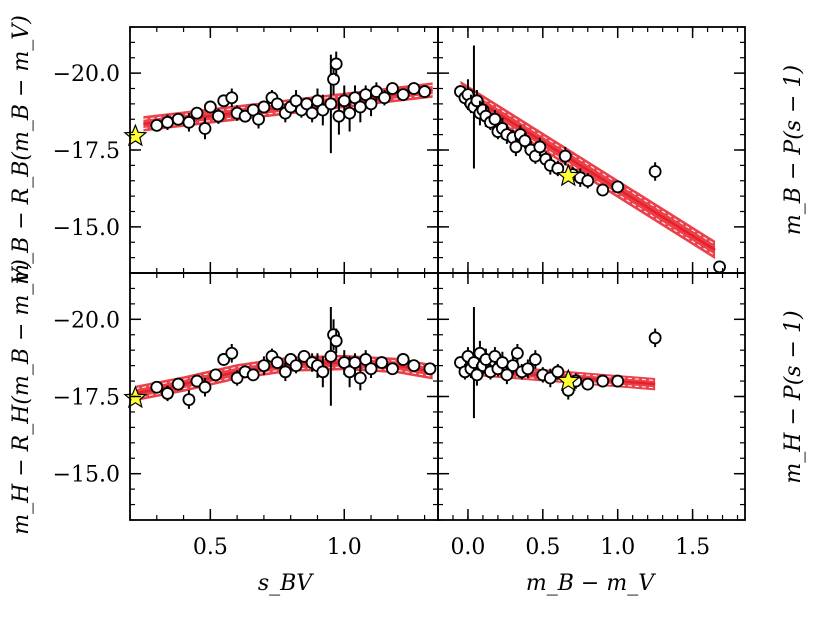 The height and width of the screenshot is (623, 830). What do you see at coordinates (793, 150) in the screenshot?
I see `right-ylabel-top: m_B − P(s − 1)` at bounding box center [793, 150].